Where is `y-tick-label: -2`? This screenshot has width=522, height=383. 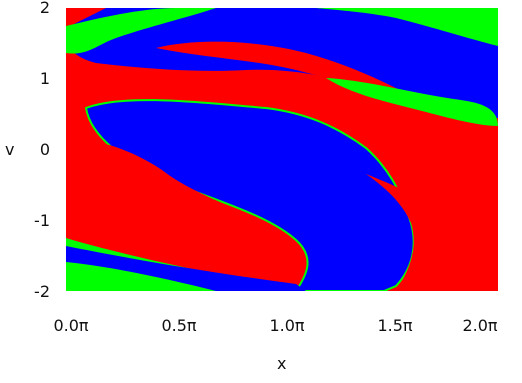 y-tick-label: -2 is located at coordinates (42, 291).